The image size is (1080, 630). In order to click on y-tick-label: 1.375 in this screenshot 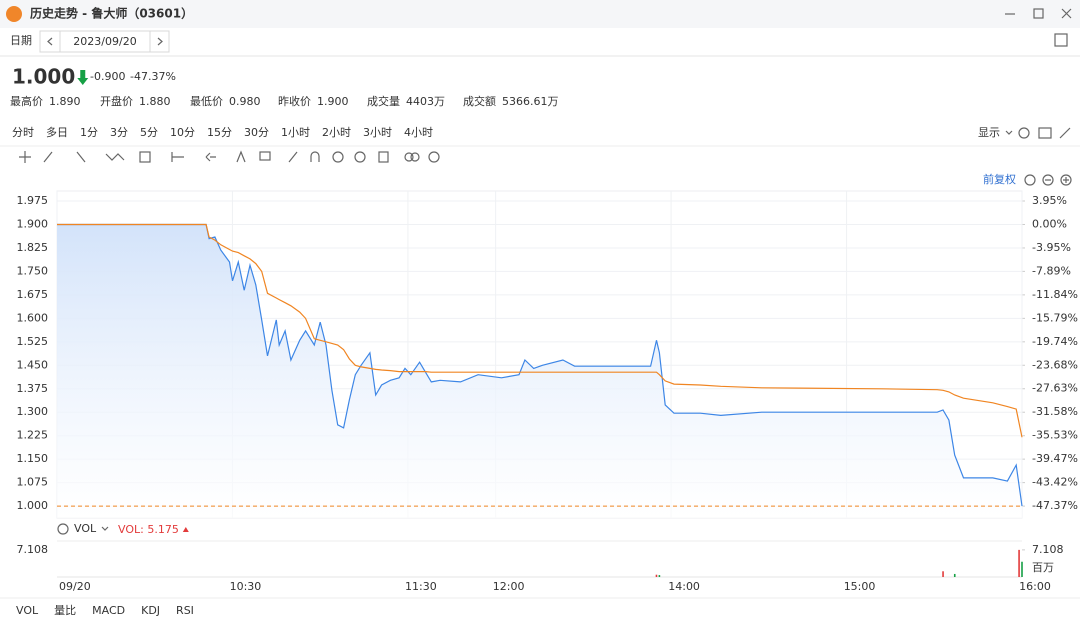, I will do `click(33, 388)`.